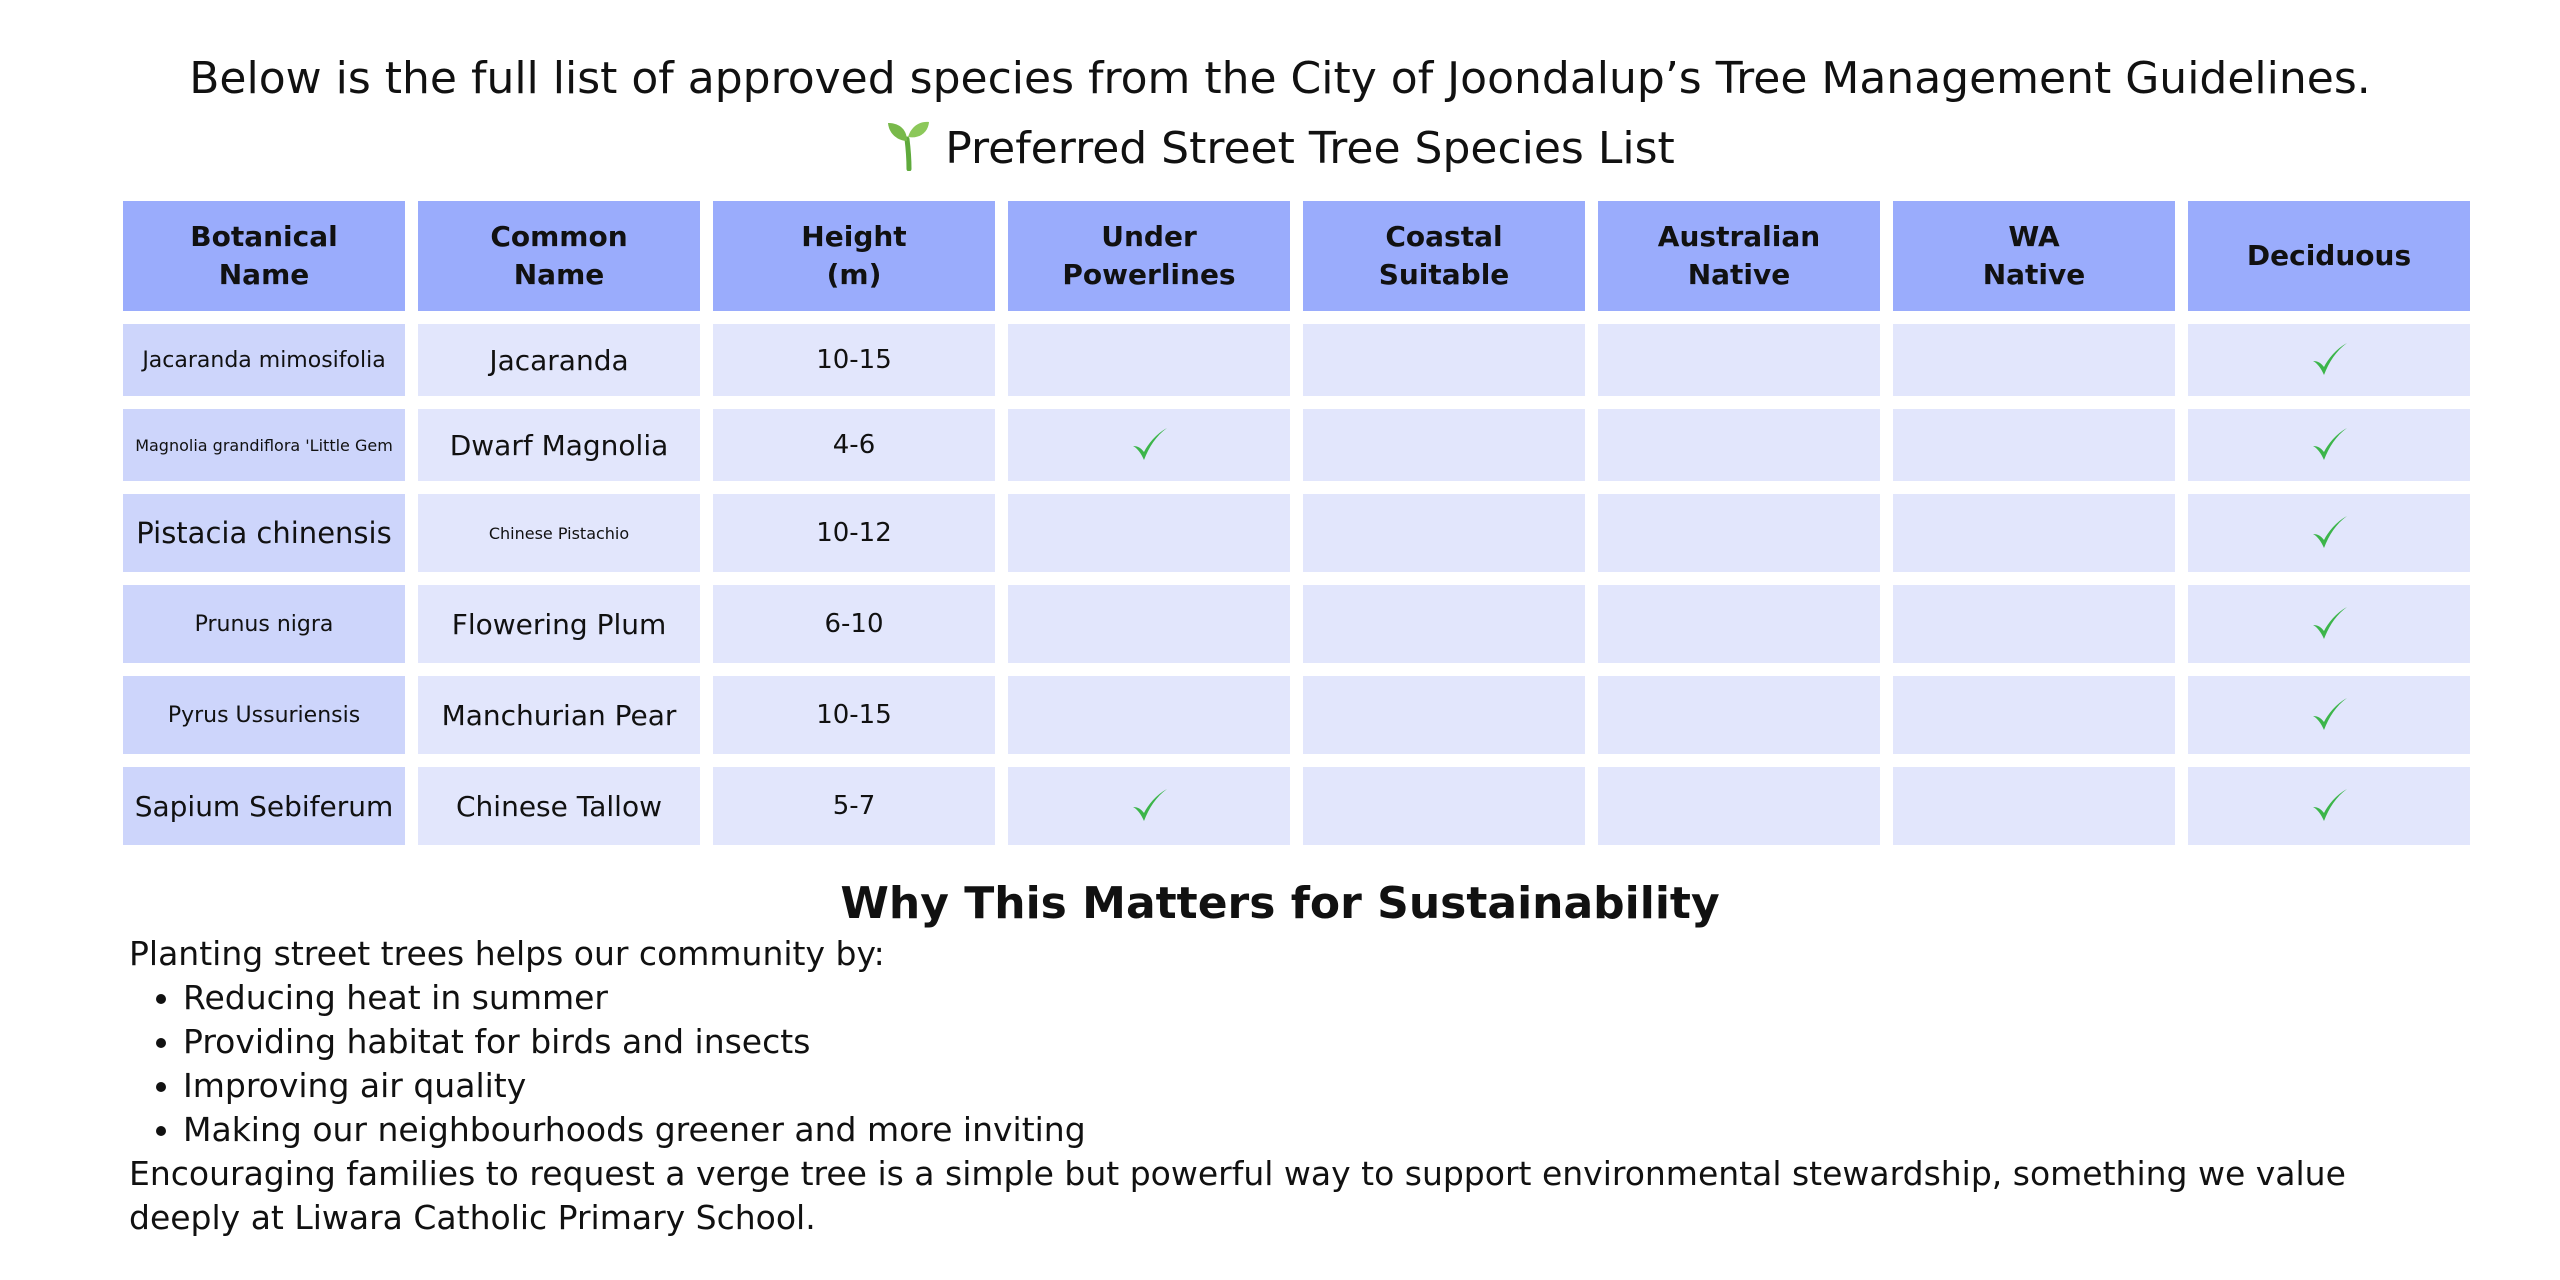 This screenshot has width=2560, height=1280. Describe the element at coordinates (854, 624) in the screenshot. I see `height-cell: 6-10` at that location.